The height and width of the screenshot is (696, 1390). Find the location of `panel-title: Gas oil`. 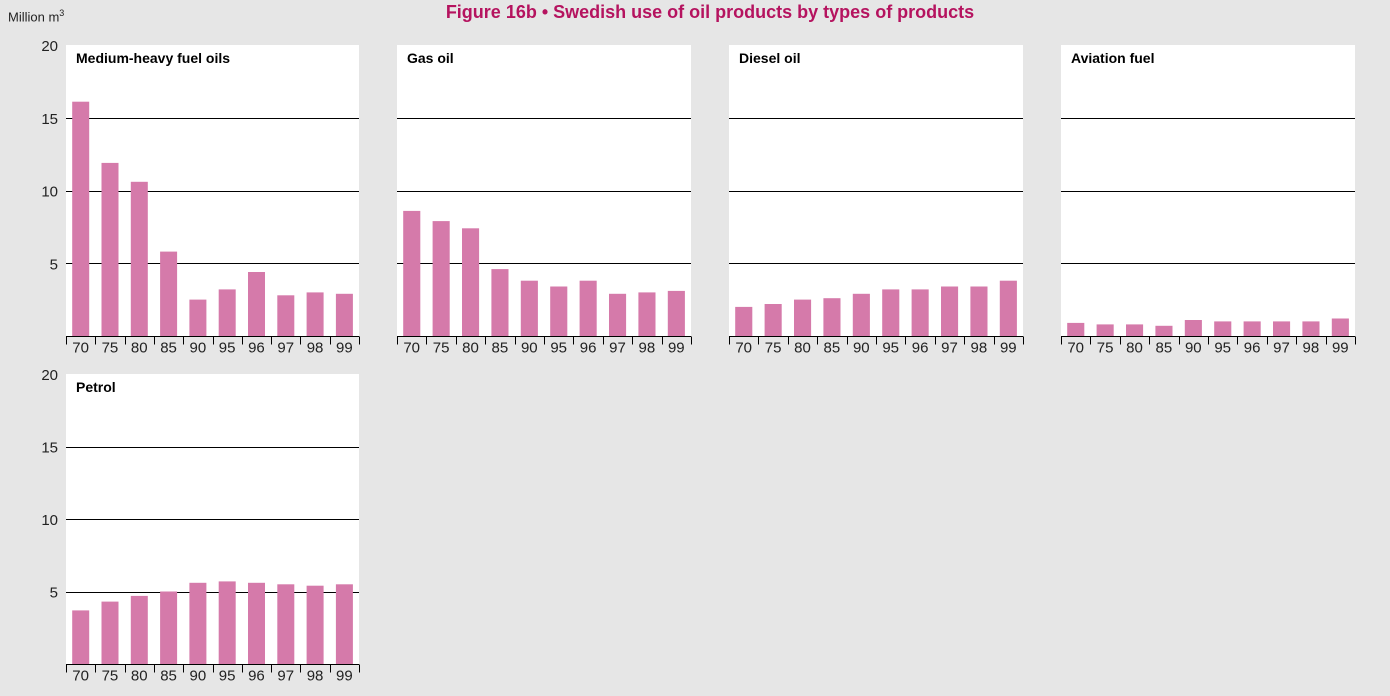

panel-title: Gas oil is located at coordinates (430, 58).